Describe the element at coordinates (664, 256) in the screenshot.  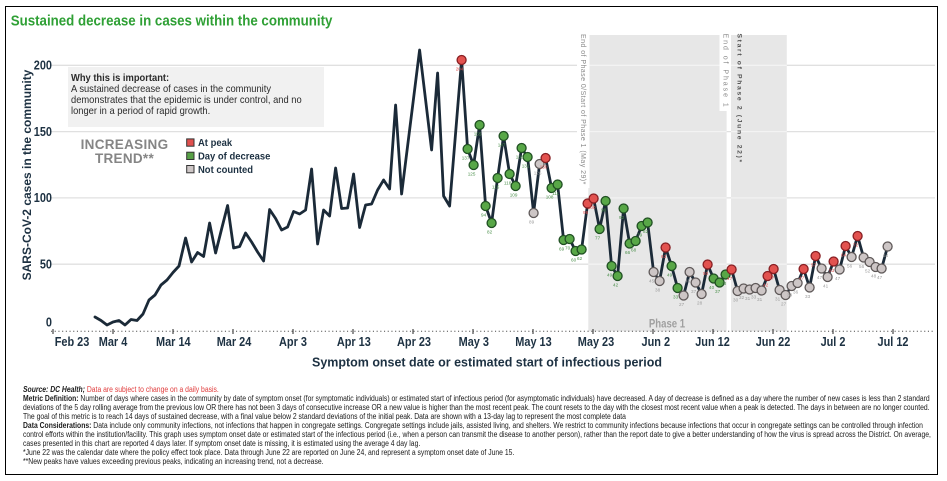
I see `svg-text: 63` at that location.